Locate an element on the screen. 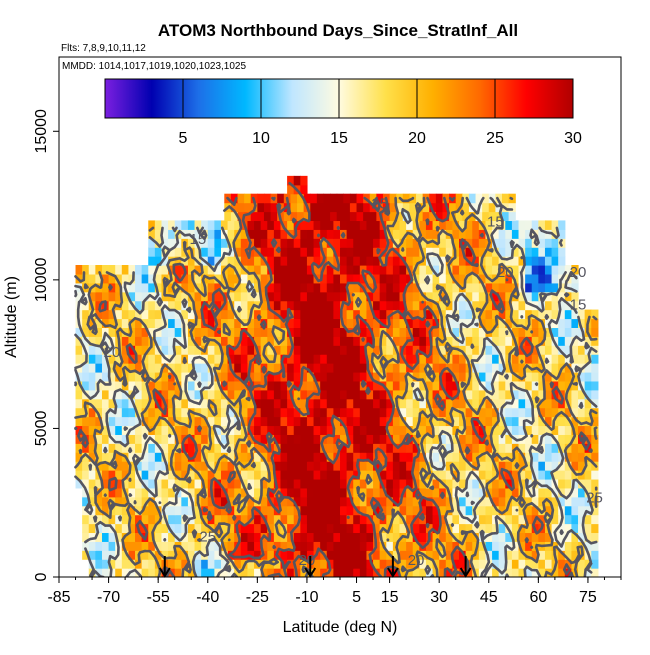 The height and width of the screenshot is (655, 650). x-tick-label: -70 is located at coordinates (108, 597).